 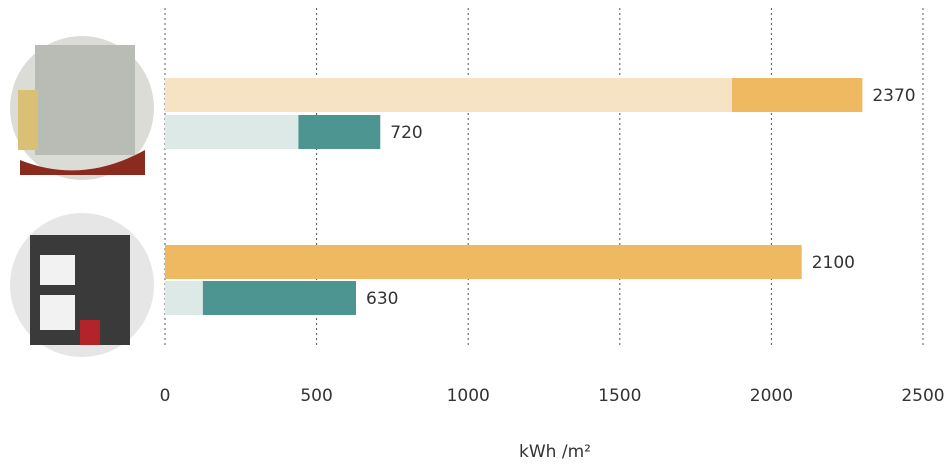 What do you see at coordinates (316, 396) in the screenshot?
I see `x-tick-label: 500` at bounding box center [316, 396].